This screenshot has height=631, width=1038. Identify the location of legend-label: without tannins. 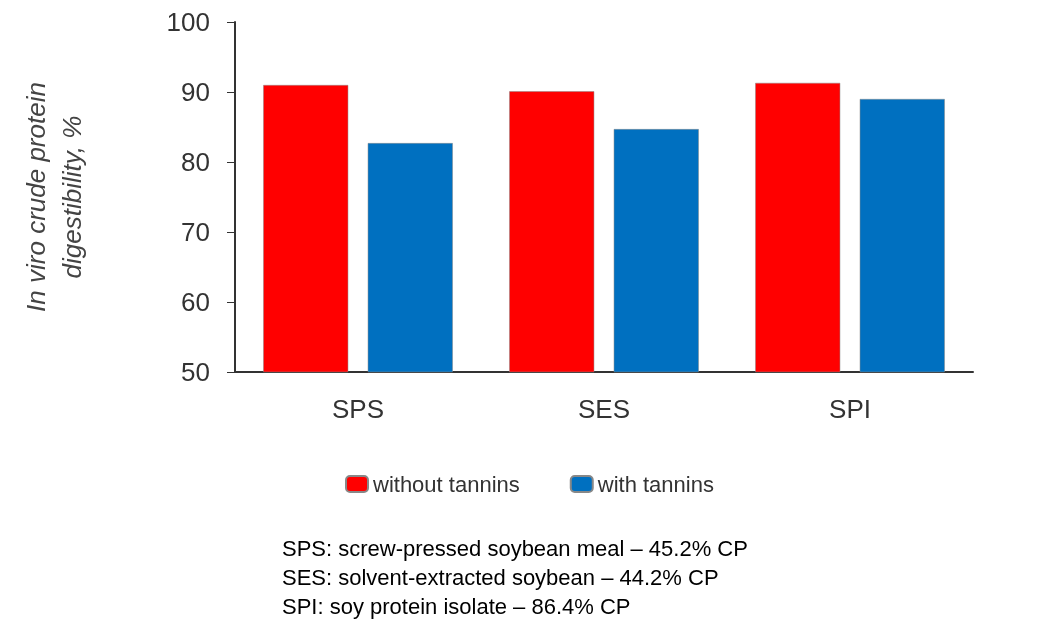
(446, 484).